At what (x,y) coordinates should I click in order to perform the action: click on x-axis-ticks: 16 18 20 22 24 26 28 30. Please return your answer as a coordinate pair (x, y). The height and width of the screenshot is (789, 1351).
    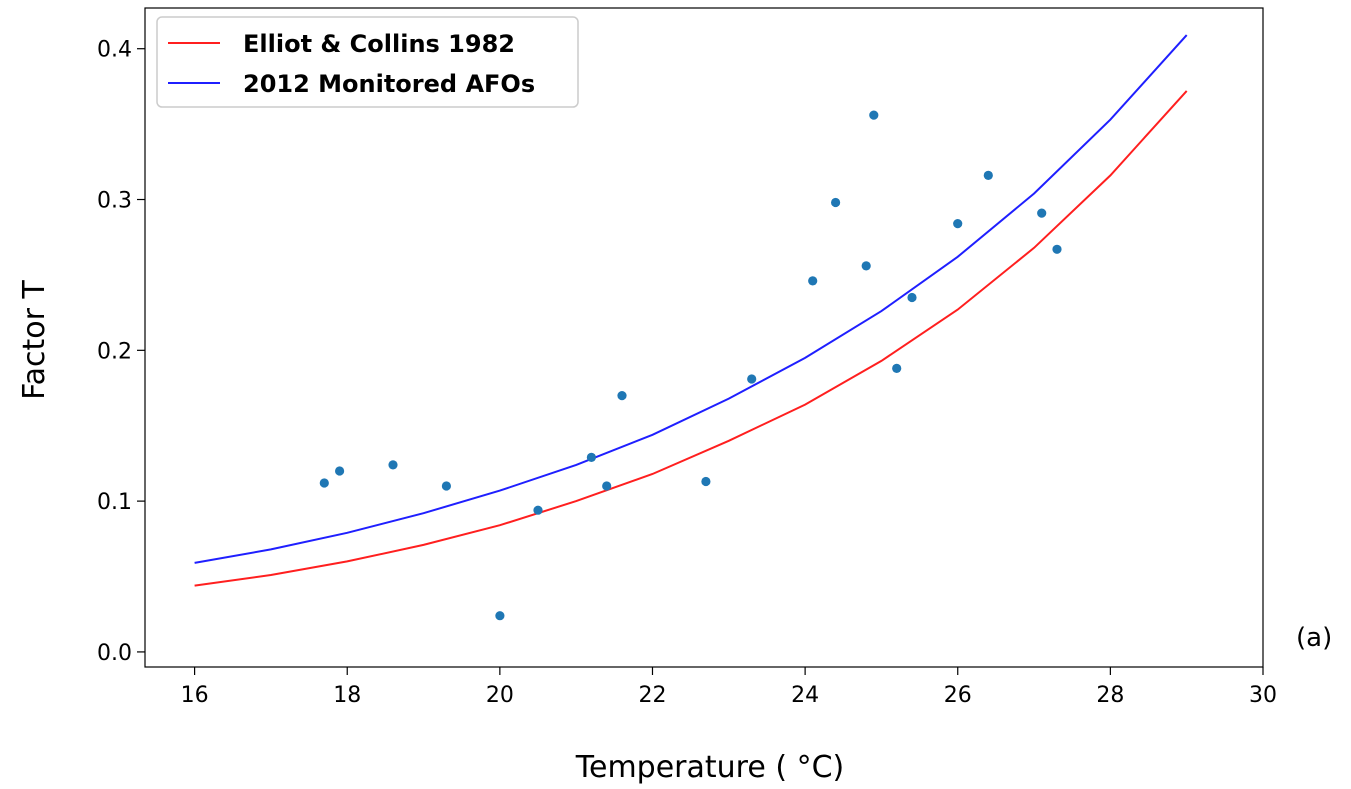
    Looking at the image, I should click on (729, 687).